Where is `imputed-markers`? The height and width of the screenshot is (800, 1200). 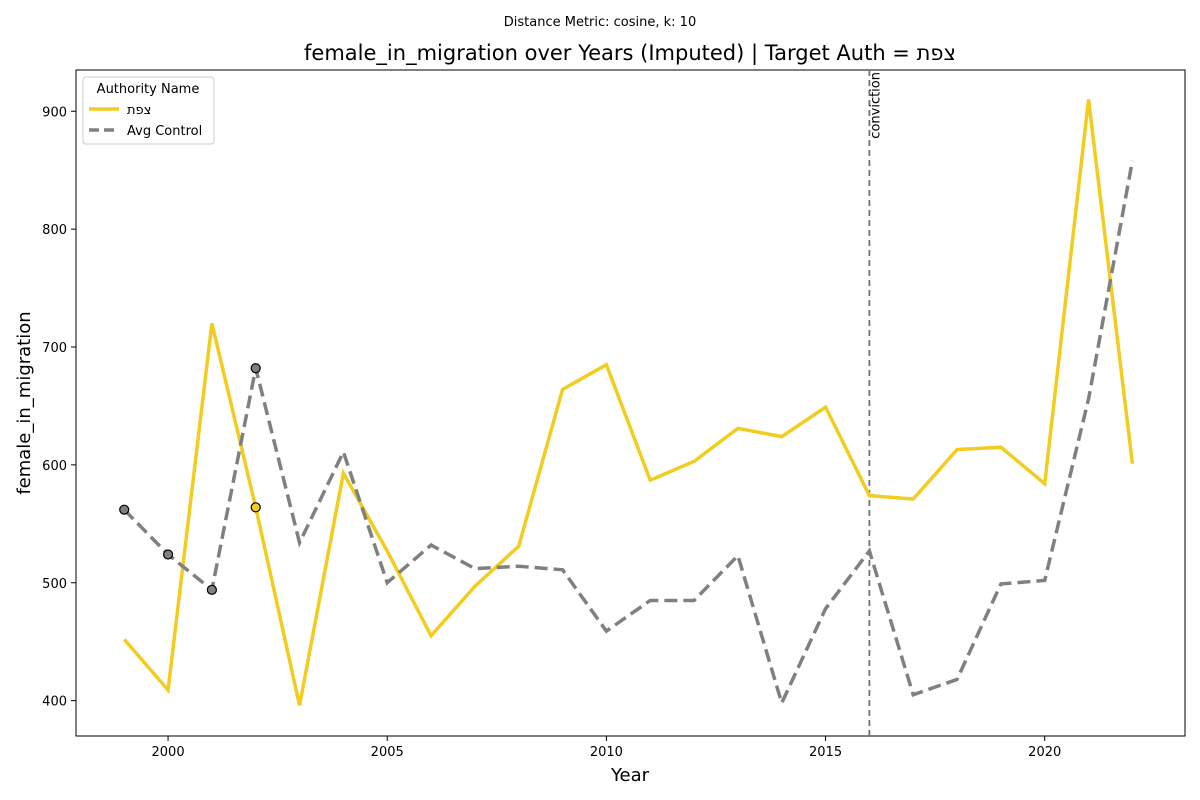 imputed-markers is located at coordinates (190, 479).